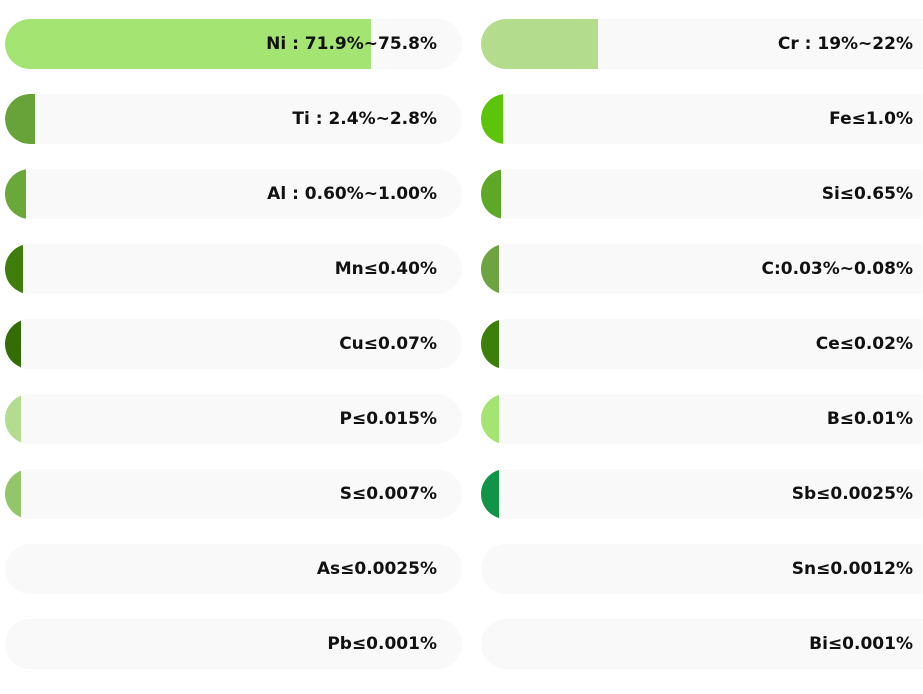 The height and width of the screenshot is (694, 923). I want to click on element-bar: Ni : 71.9%~75.8%, so click(233, 44).